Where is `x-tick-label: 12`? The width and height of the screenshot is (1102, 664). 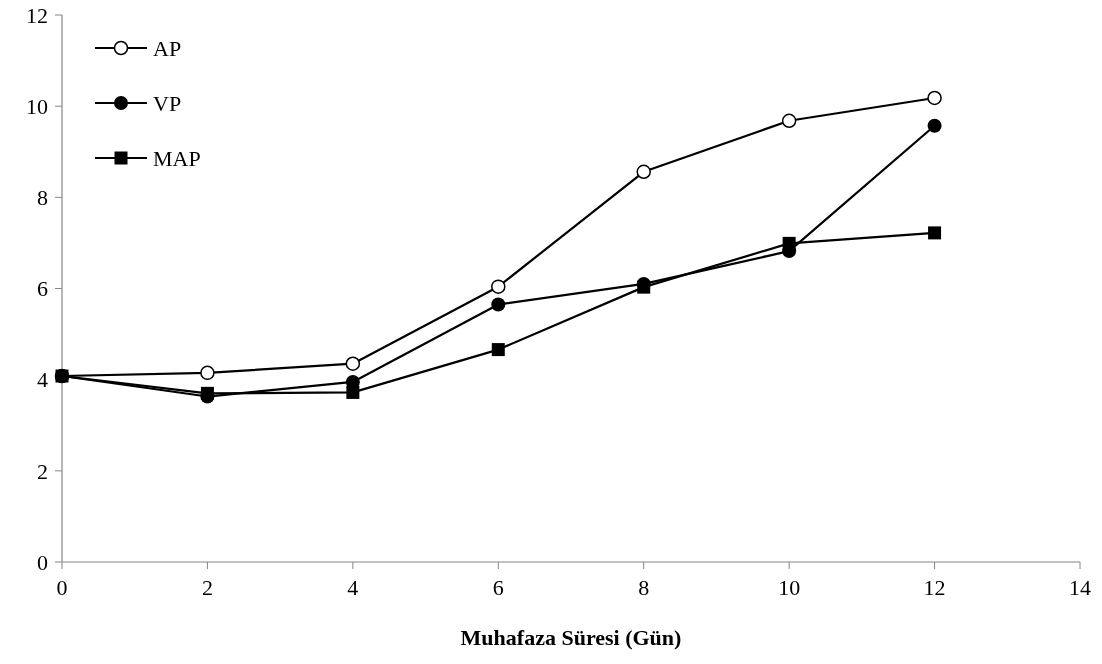
x-tick-label: 12 is located at coordinates (934, 587).